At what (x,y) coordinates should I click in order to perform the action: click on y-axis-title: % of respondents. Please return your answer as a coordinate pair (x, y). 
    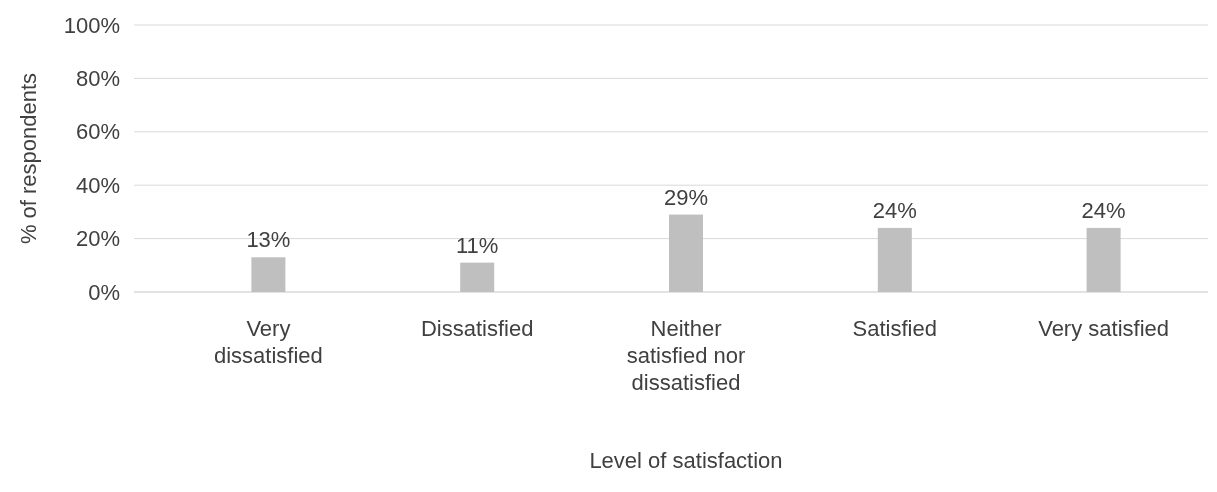
    Looking at the image, I should click on (28, 158).